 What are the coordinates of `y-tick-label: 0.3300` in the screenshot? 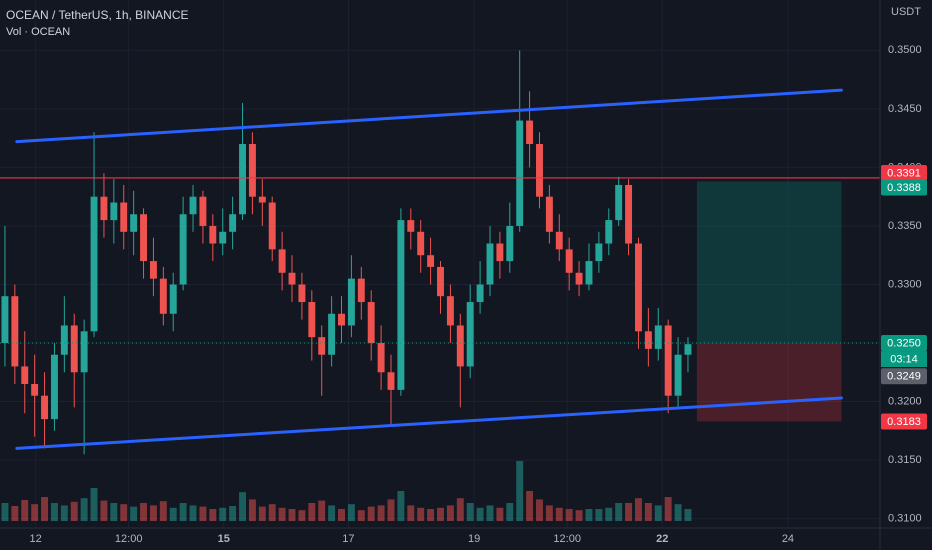 It's located at (905, 284).